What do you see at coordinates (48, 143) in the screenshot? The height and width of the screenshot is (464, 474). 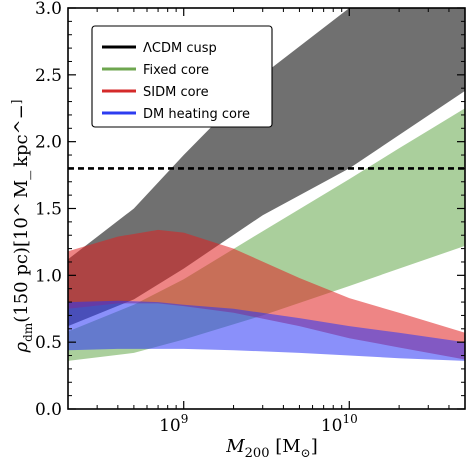 I see `y-tick-label: 2.0` at bounding box center [48, 143].